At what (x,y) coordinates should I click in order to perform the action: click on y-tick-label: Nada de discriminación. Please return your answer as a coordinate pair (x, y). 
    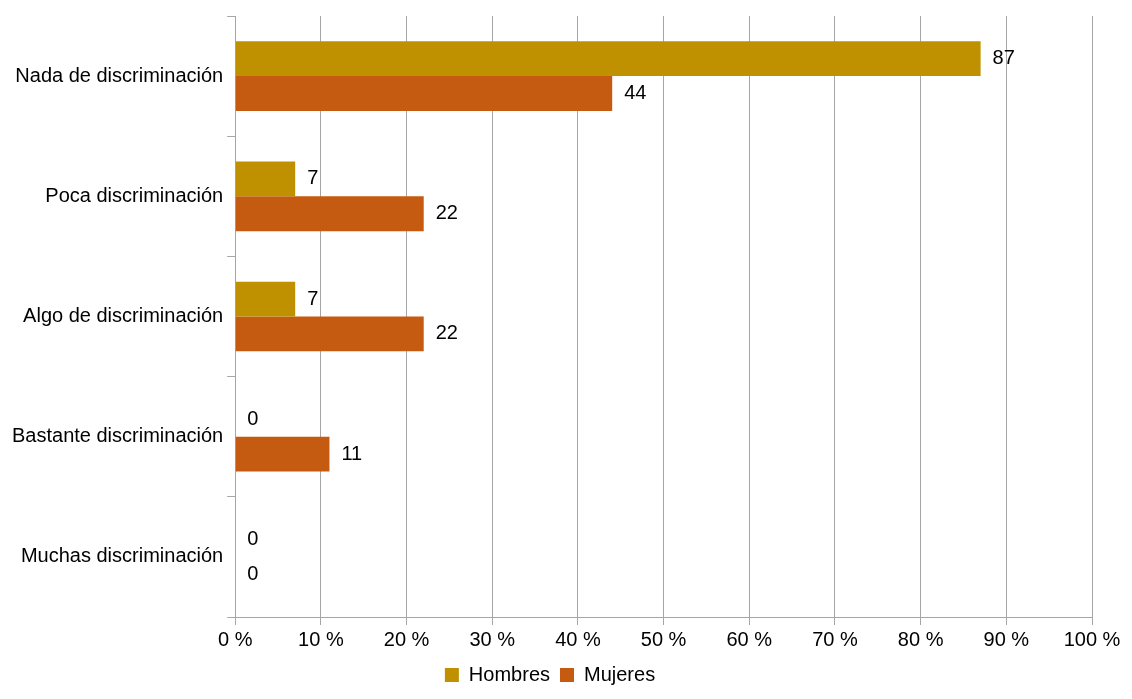
    Looking at the image, I should click on (119, 74).